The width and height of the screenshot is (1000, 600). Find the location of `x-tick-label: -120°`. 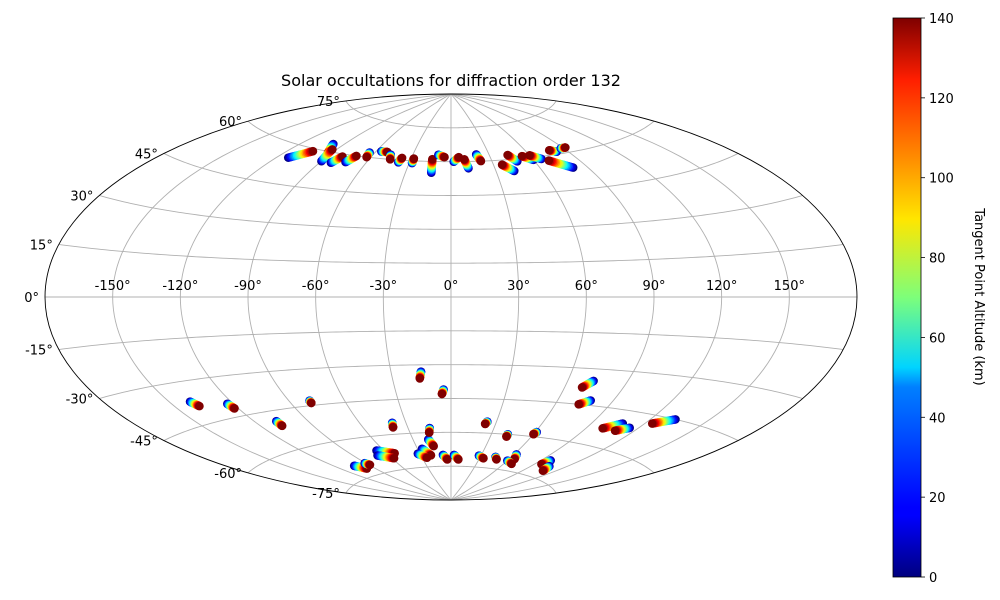

x-tick-label: -120° is located at coordinates (180, 286).